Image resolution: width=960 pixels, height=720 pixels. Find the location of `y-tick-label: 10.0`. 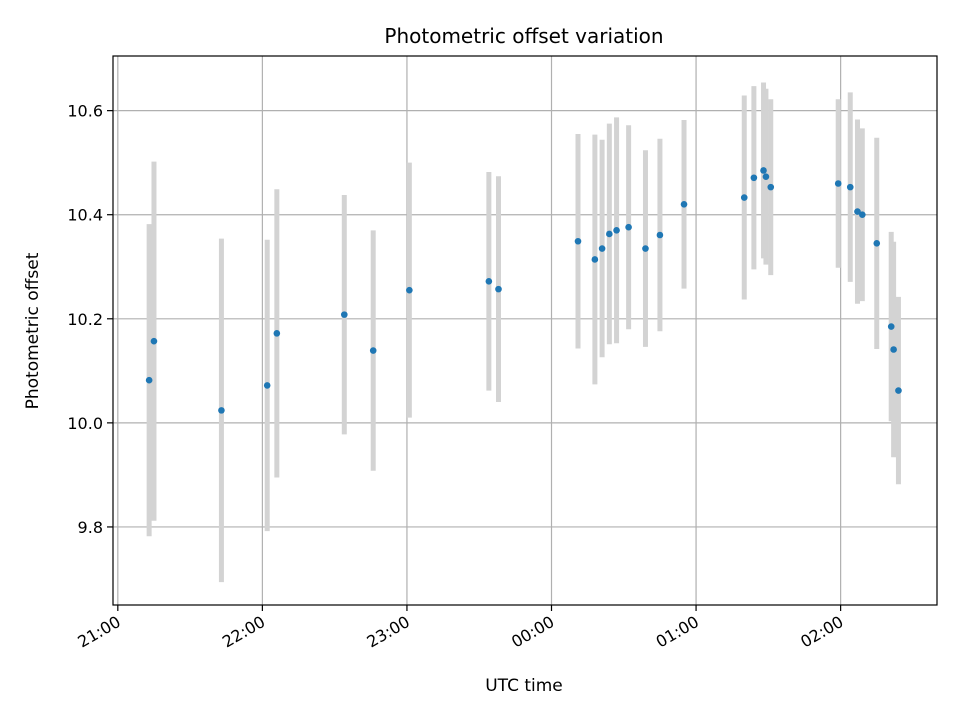

y-tick-label: 10.0 is located at coordinates (85, 423).